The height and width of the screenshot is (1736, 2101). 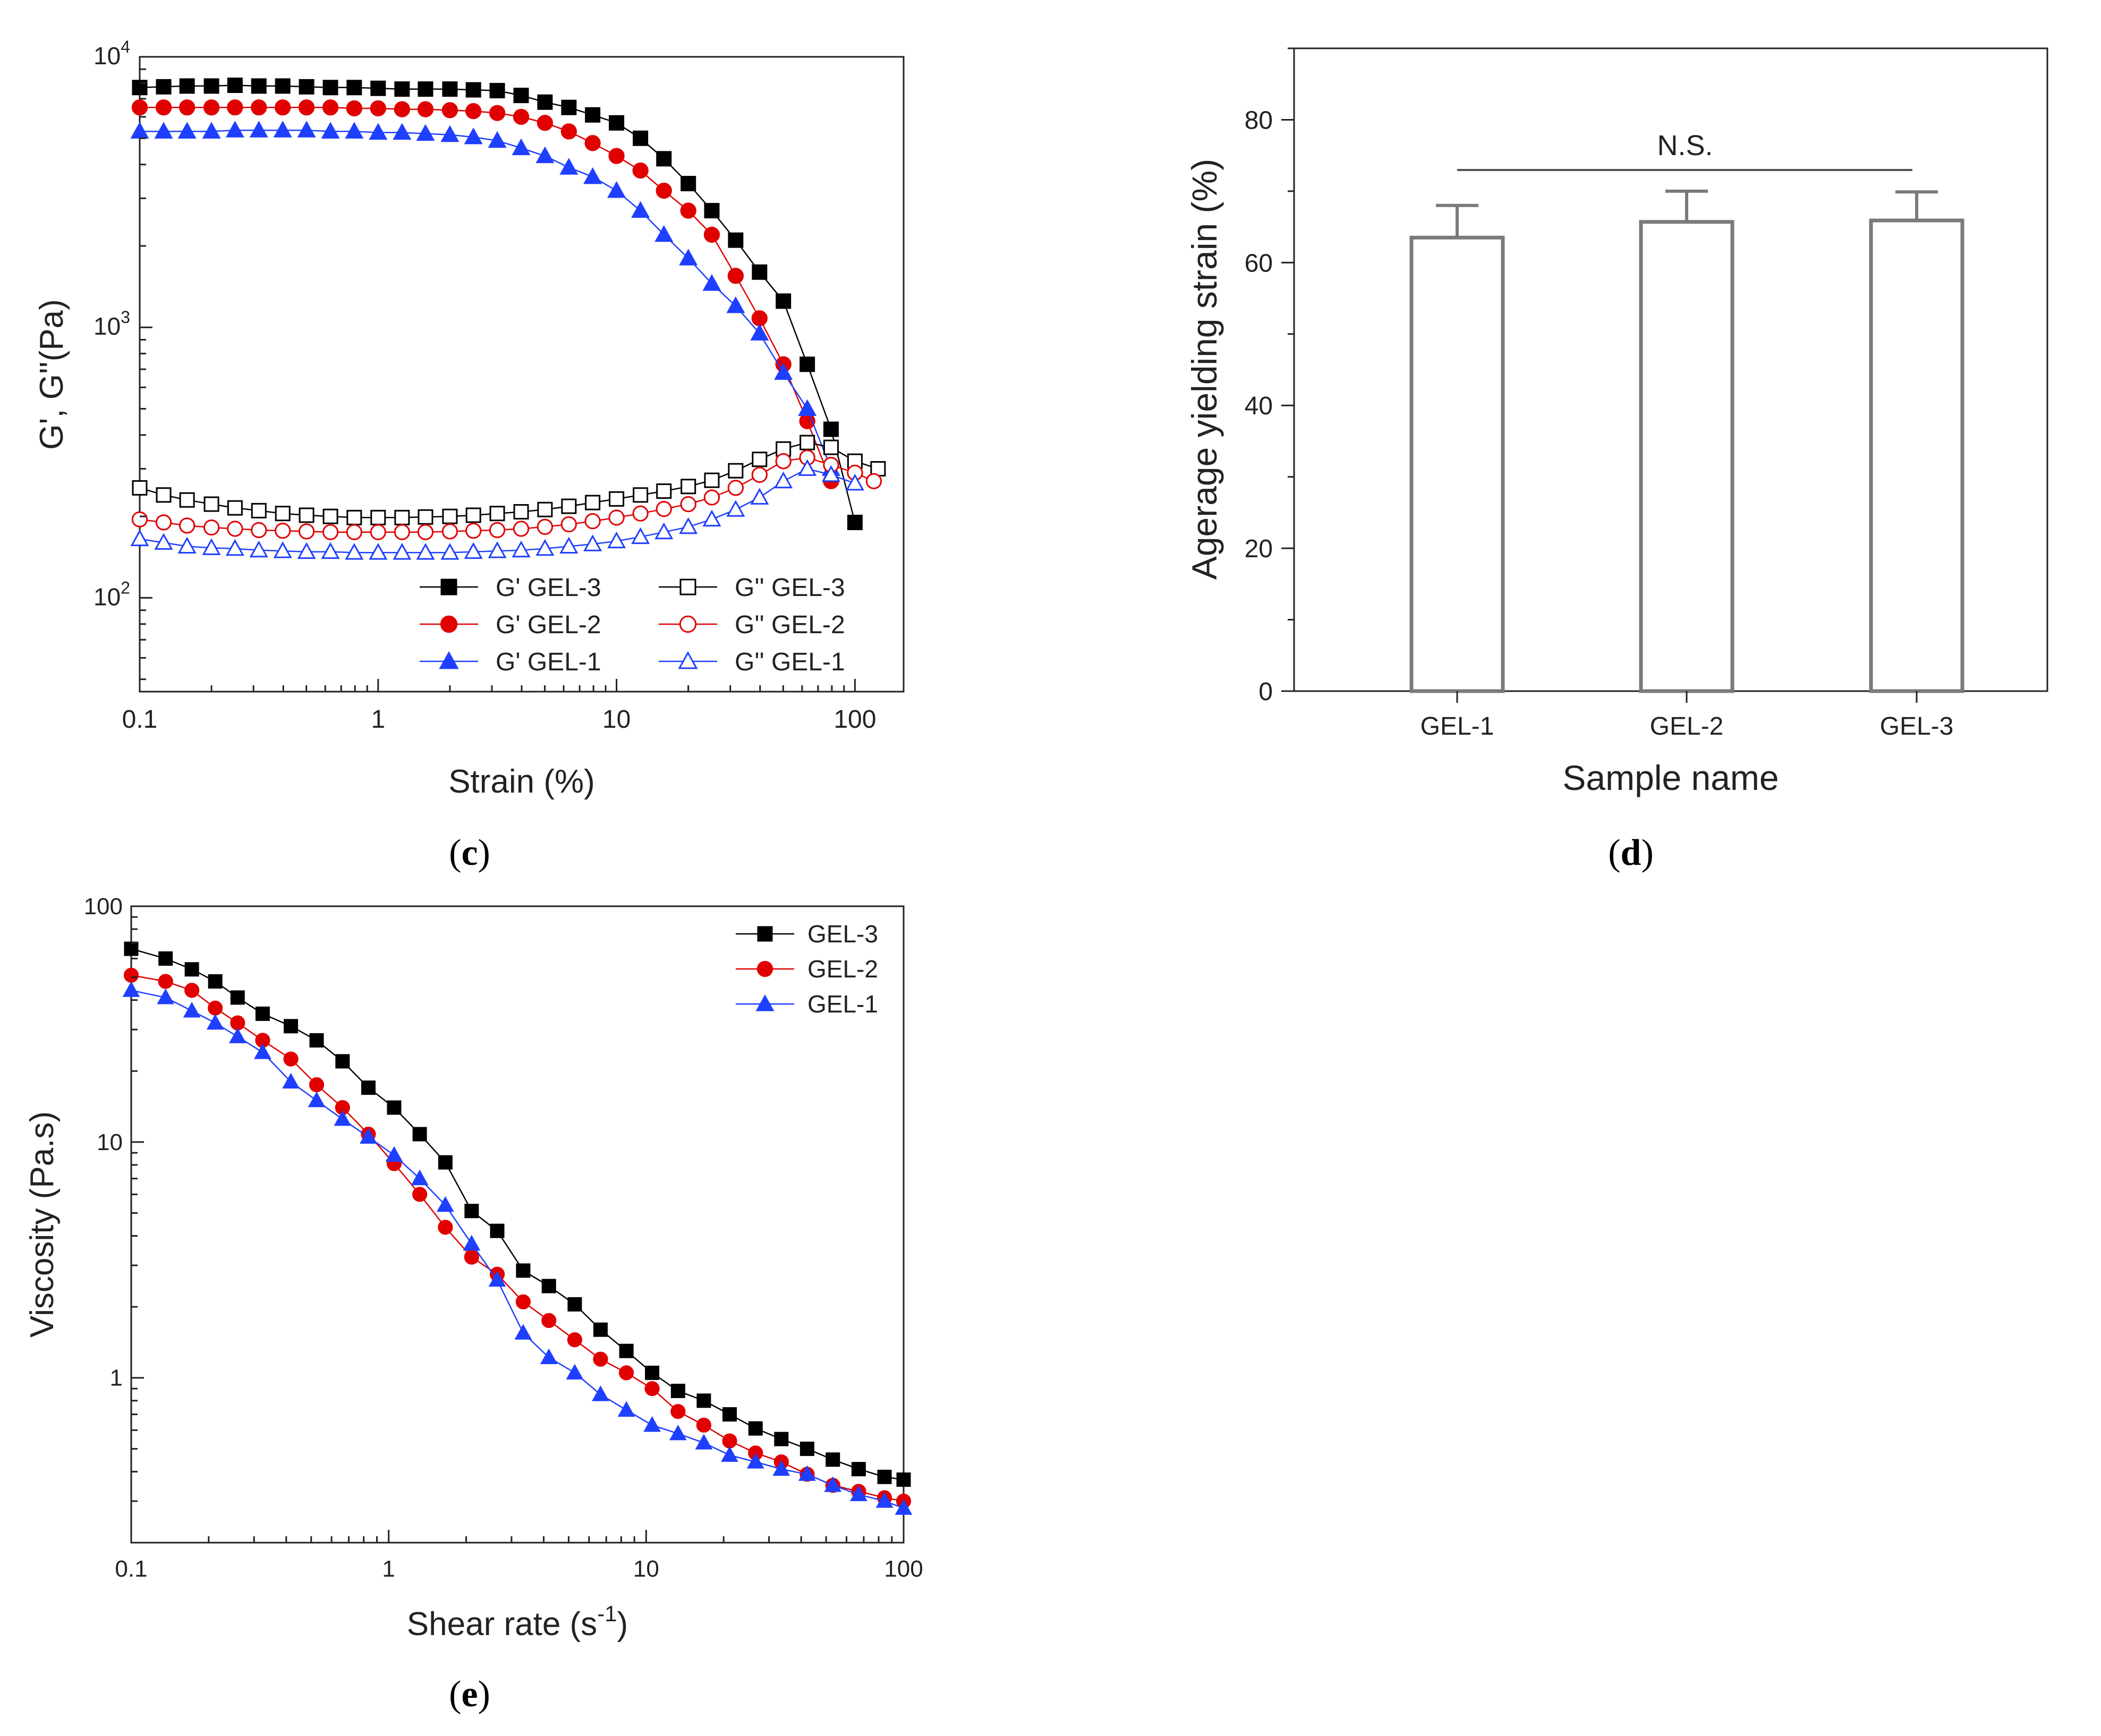 I want to click on bar, so click(x=1686, y=456).